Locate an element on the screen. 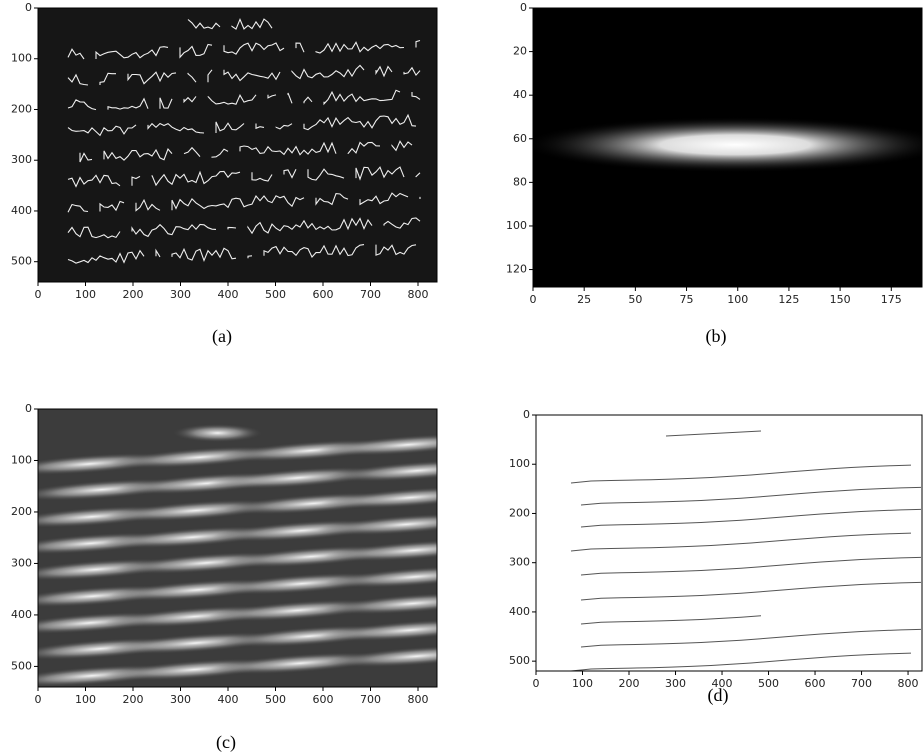  y-tick-label: 20 is located at coordinates (520, 51).